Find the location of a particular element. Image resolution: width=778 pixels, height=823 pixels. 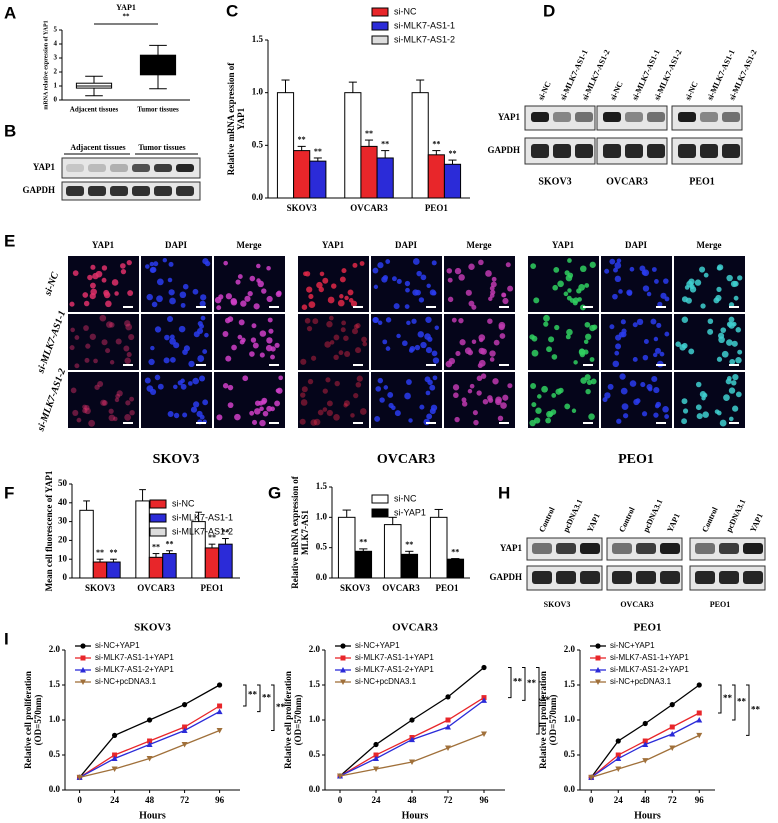

micrograph is located at coordinates (103, 284).